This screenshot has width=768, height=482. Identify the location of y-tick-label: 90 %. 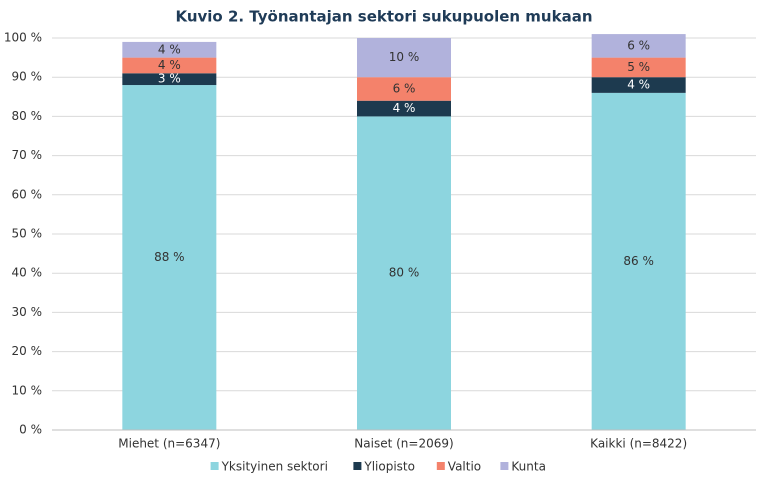
(27, 77).